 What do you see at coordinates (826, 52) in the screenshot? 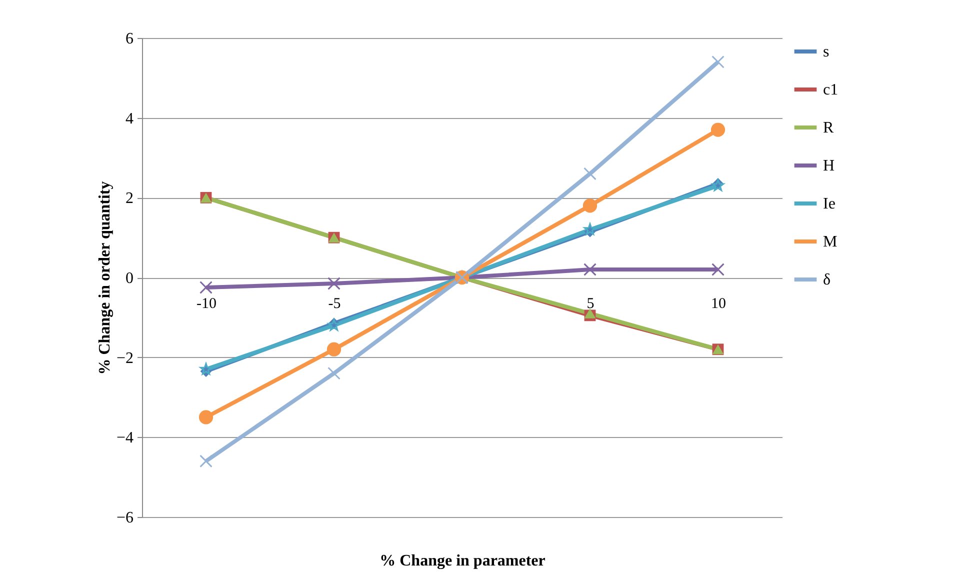
I see `legend-label: s` at bounding box center [826, 52].